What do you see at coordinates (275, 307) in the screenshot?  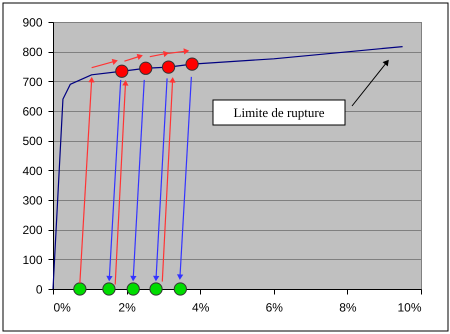 I see `x-tick-label: 6%` at bounding box center [275, 307].